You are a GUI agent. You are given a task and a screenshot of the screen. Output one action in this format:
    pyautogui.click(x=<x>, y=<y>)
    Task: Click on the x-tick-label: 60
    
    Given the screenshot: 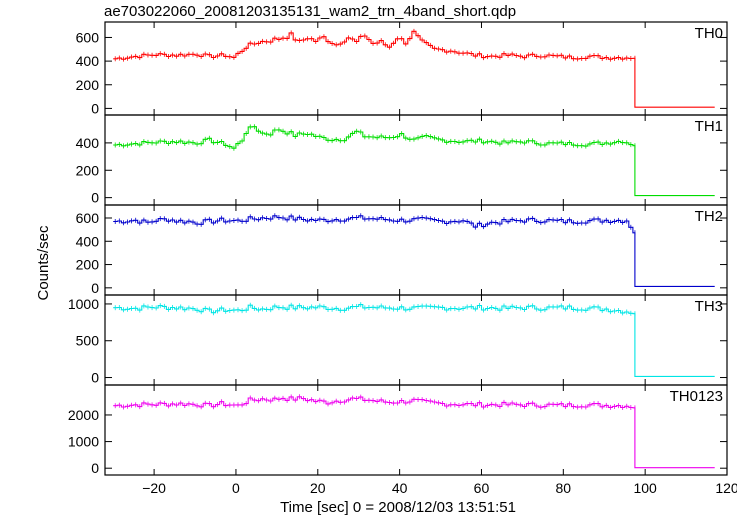 What is the action you would take?
    pyautogui.click(x=482, y=488)
    